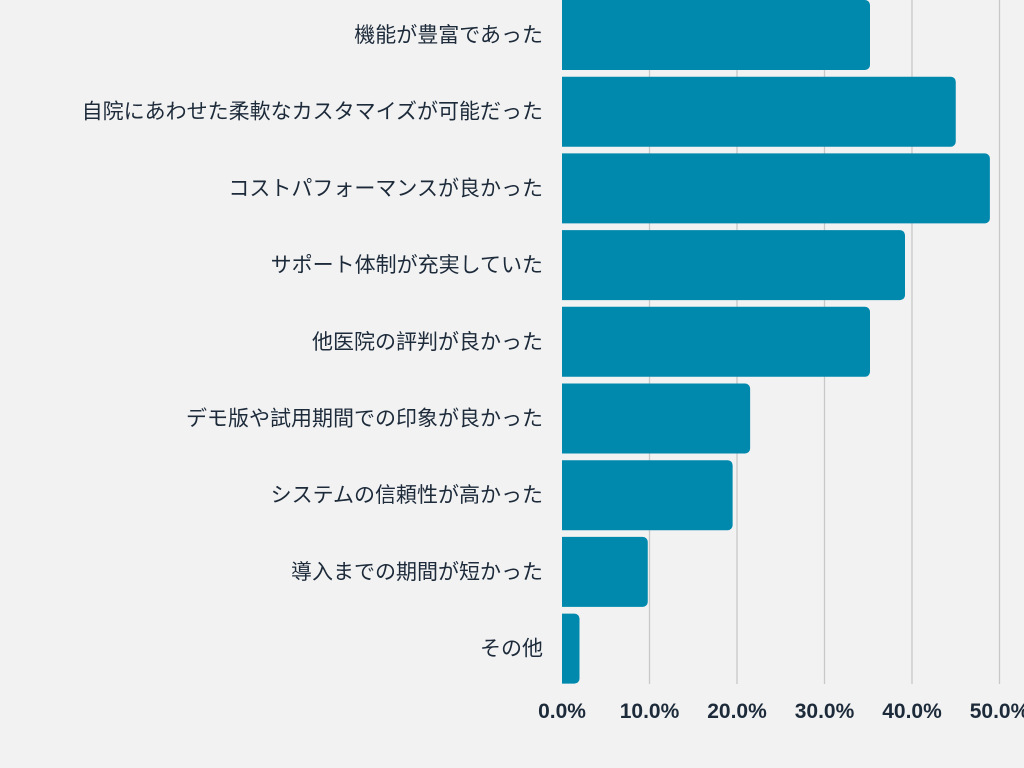 The width and height of the screenshot is (1024, 768). Describe the element at coordinates (427, 342) in the screenshot. I see `category-label: 他医院の評判が良かった` at that location.